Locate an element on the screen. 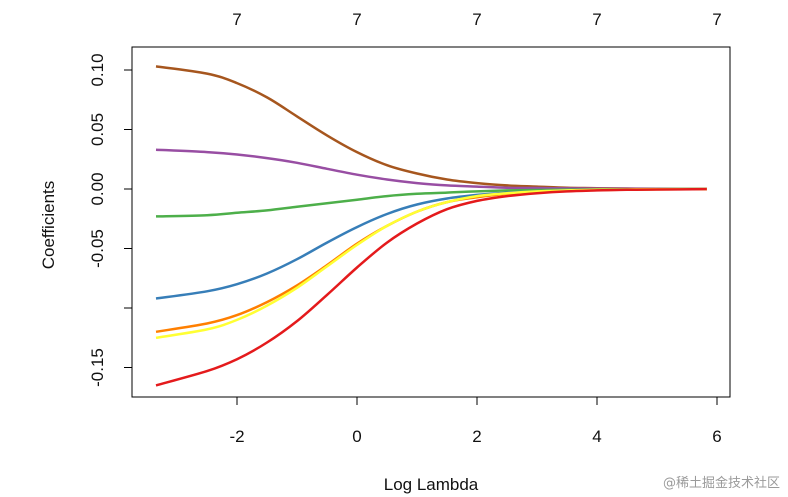  watermark: @稀土掘金技术社区 is located at coordinates (721, 483).